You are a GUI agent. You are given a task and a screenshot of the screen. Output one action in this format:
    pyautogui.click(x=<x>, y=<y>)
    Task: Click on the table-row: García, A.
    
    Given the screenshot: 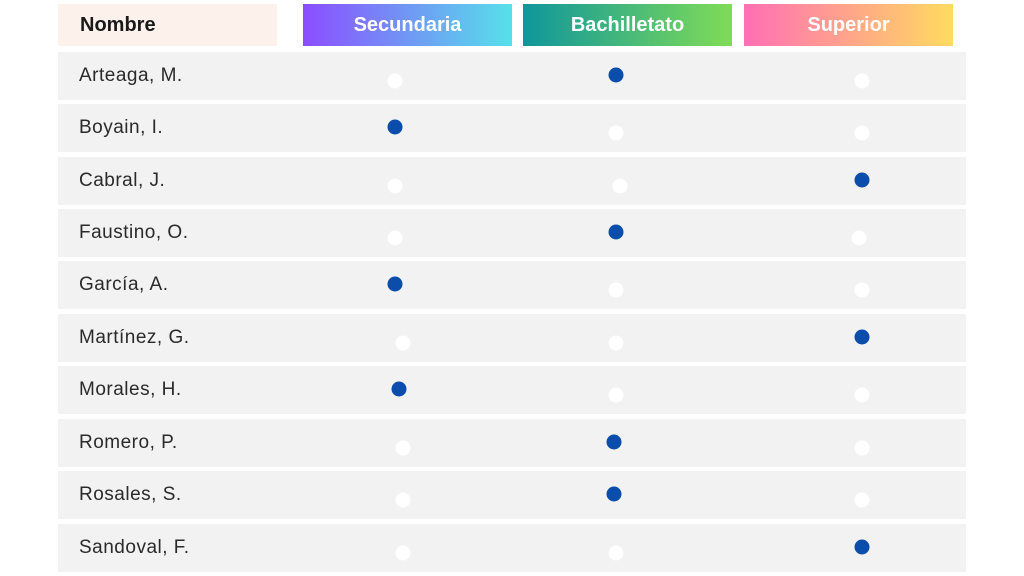 What is the action you would take?
    pyautogui.click(x=512, y=285)
    